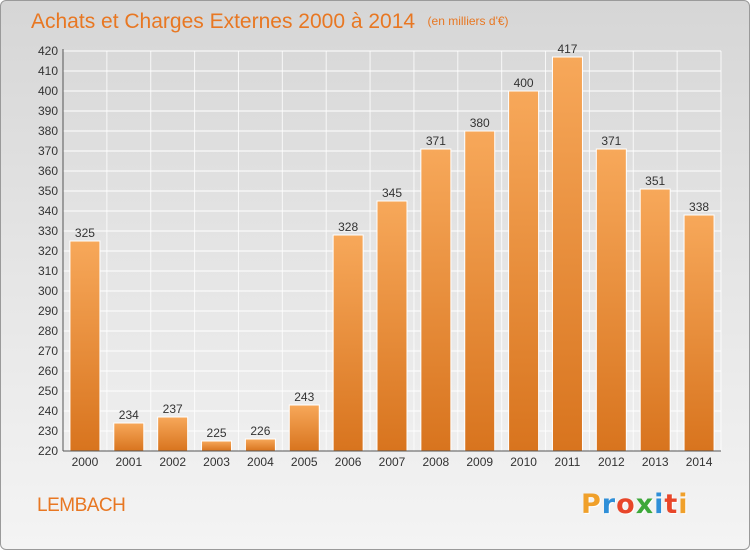 Image resolution: width=750 pixels, height=550 pixels. Describe the element at coordinates (48, 131) in the screenshot. I see `y-tick-label: 380` at that location.